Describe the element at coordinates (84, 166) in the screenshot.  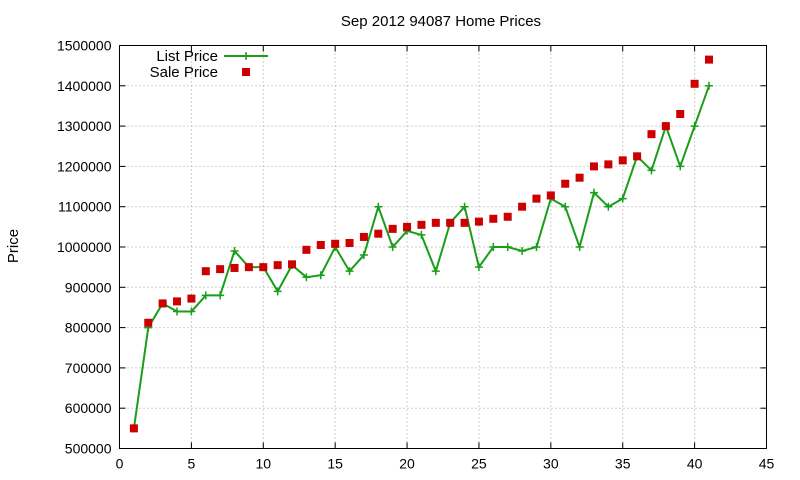
I see `y-tick-label: 1200000` at that location.